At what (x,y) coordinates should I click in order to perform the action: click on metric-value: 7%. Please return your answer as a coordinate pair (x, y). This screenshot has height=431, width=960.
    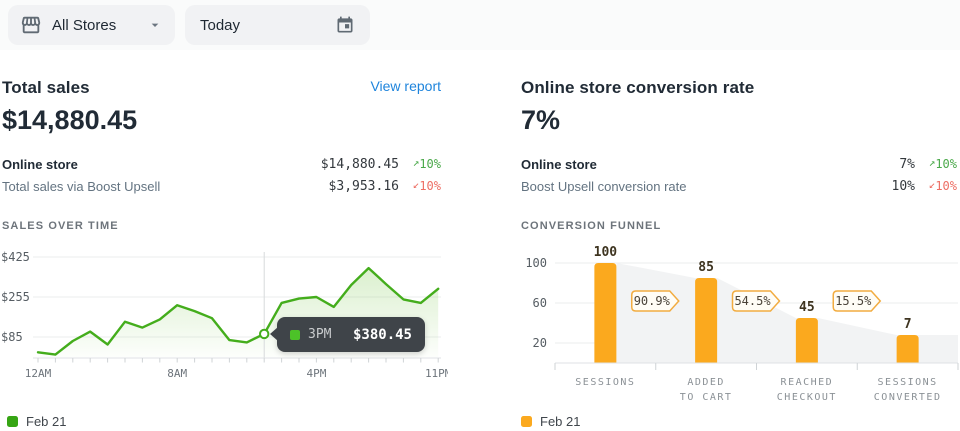
    Looking at the image, I should click on (907, 164).